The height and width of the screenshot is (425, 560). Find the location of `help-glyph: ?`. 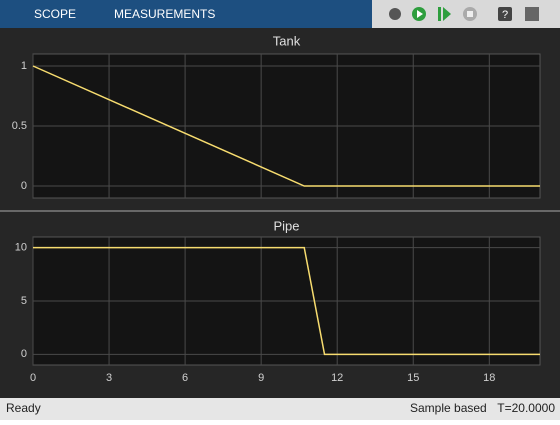

help-glyph: ? is located at coordinates (505, 15).